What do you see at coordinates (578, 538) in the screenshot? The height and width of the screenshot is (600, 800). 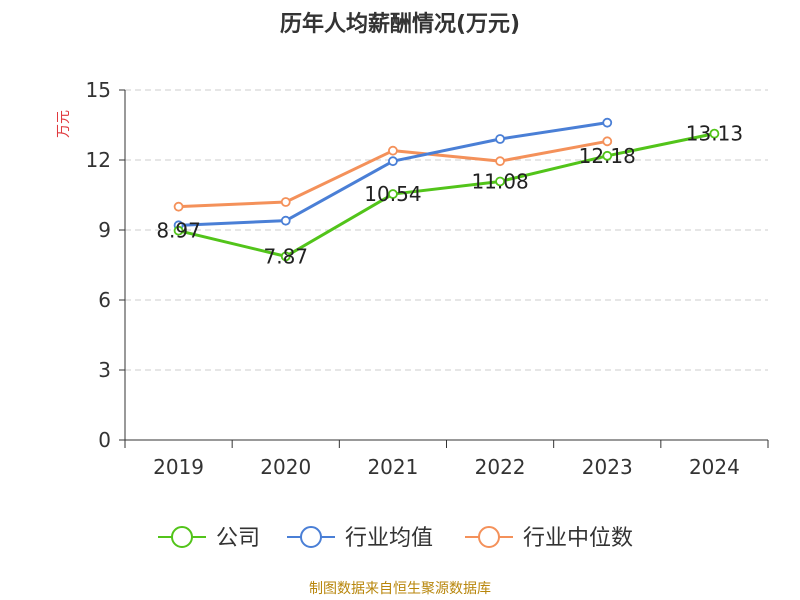 I see `legend-label: 行业中位数` at bounding box center [578, 538].